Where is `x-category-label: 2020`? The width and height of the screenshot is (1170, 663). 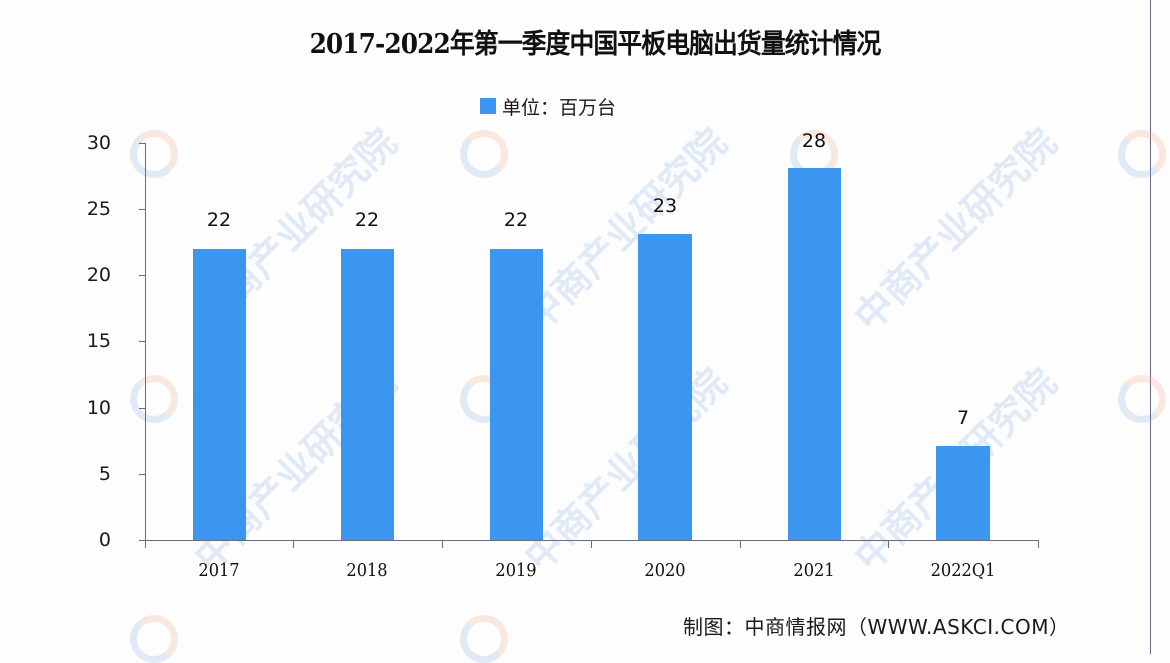
x-category-label: 2020 is located at coordinates (665, 570).